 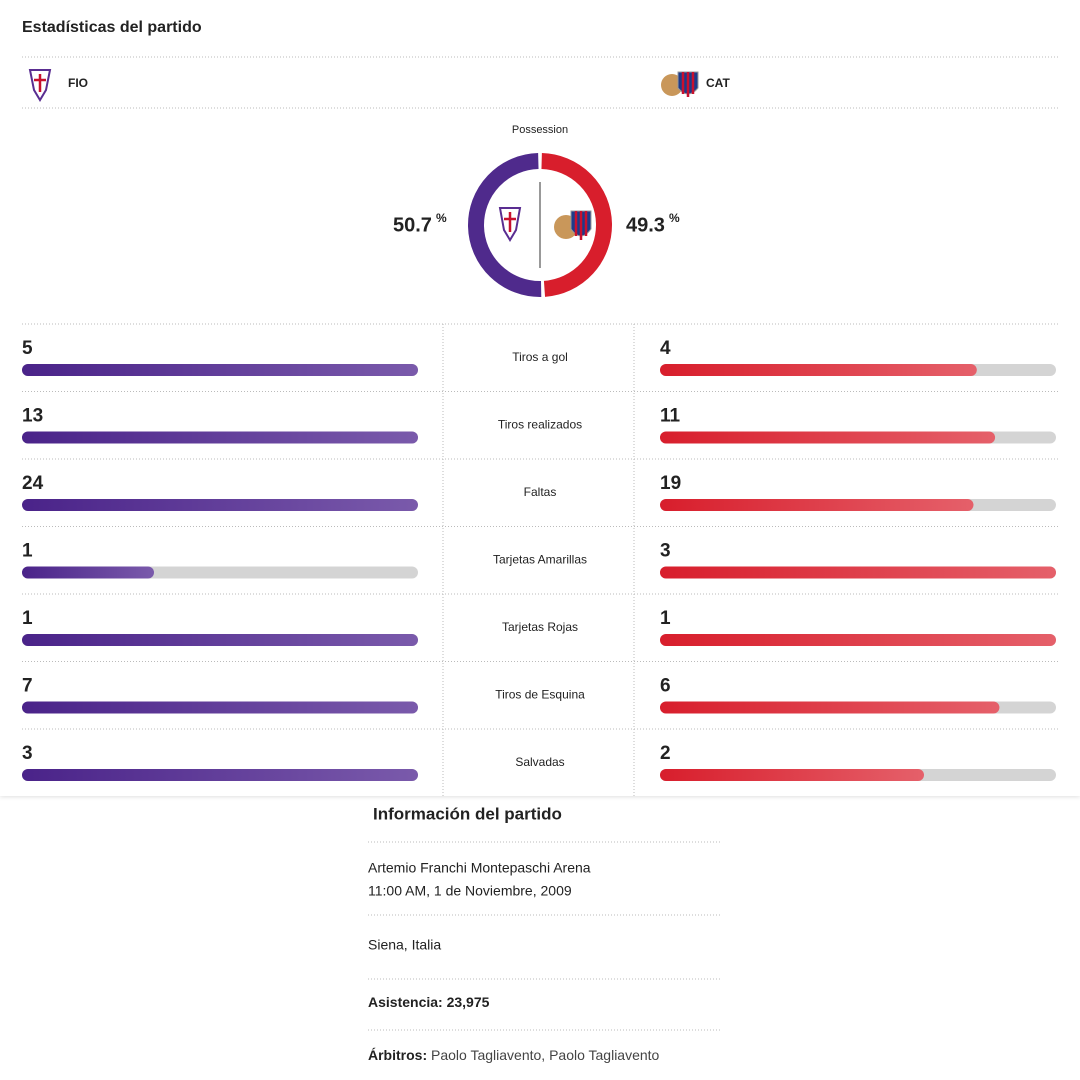 I want to click on info-title: Información del partido, so click(x=467, y=813).